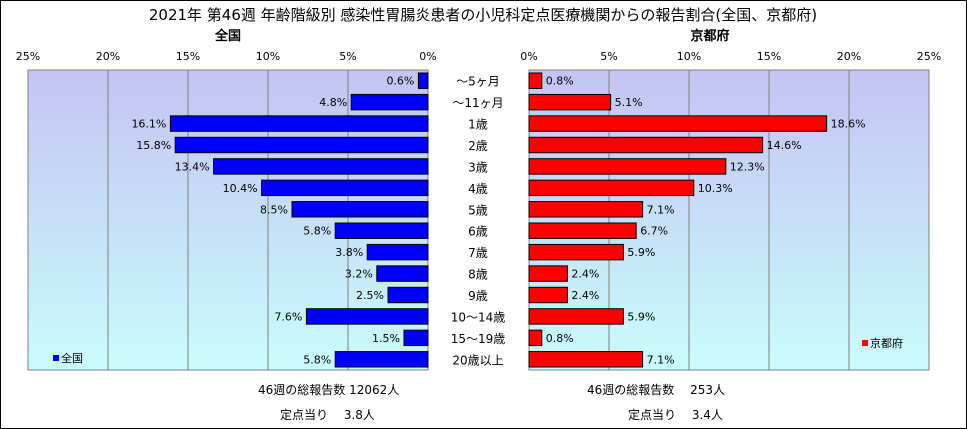 This screenshot has width=967, height=429. What do you see at coordinates (477, 103) in the screenshot?
I see `category-label: ～11ヶ月` at bounding box center [477, 103].